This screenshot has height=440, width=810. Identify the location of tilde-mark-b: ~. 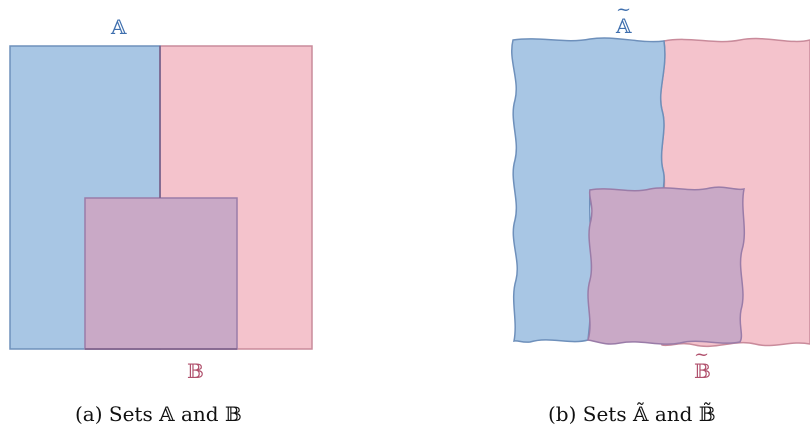
(702, 354).